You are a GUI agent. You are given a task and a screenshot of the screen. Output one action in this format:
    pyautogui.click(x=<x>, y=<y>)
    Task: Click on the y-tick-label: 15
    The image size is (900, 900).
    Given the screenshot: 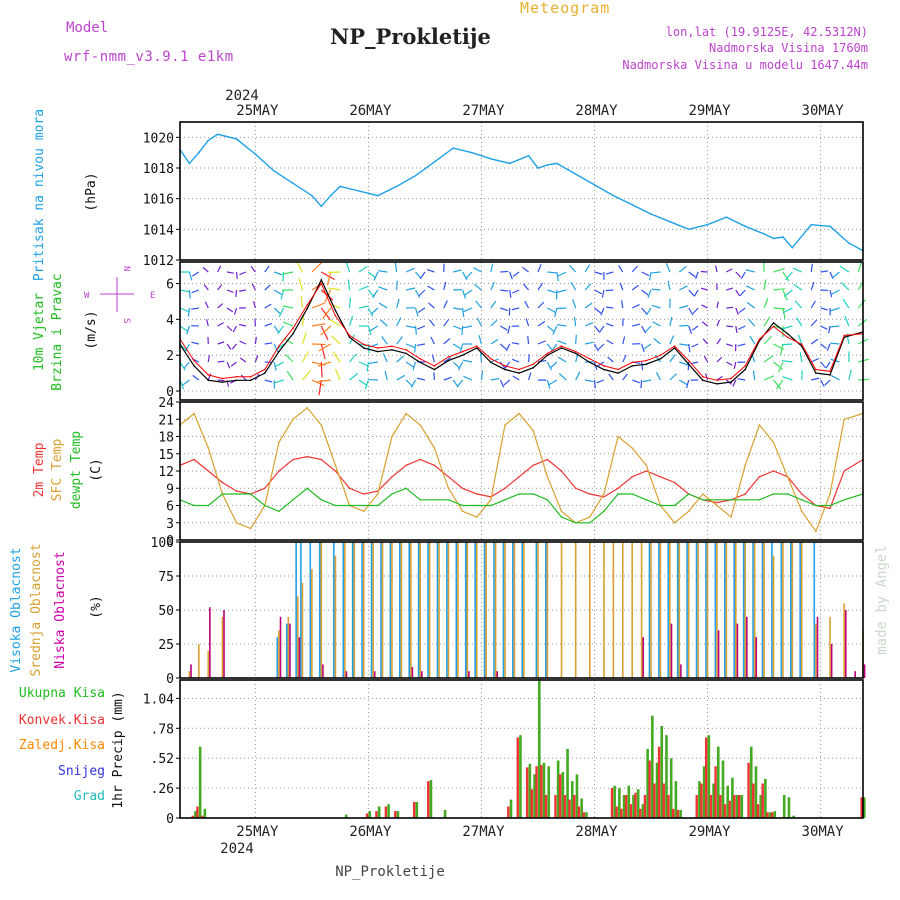 What is the action you would take?
    pyautogui.click(x=166, y=455)
    